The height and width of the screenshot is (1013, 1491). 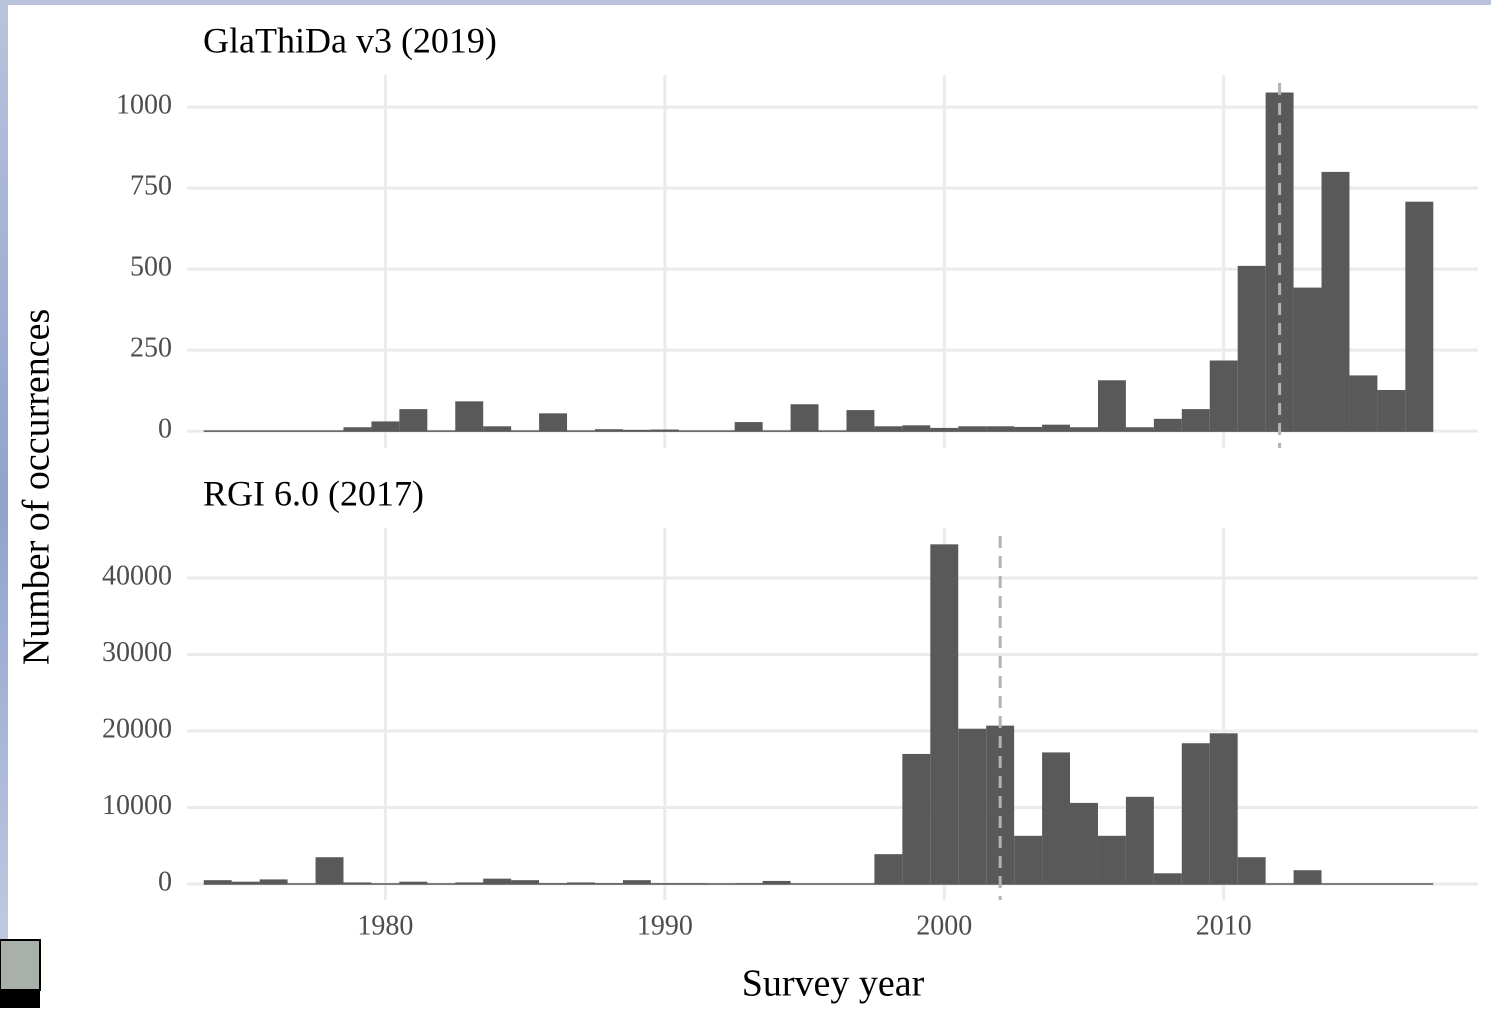 What do you see at coordinates (151, 186) in the screenshot?
I see `y-tick-label: 750` at bounding box center [151, 186].